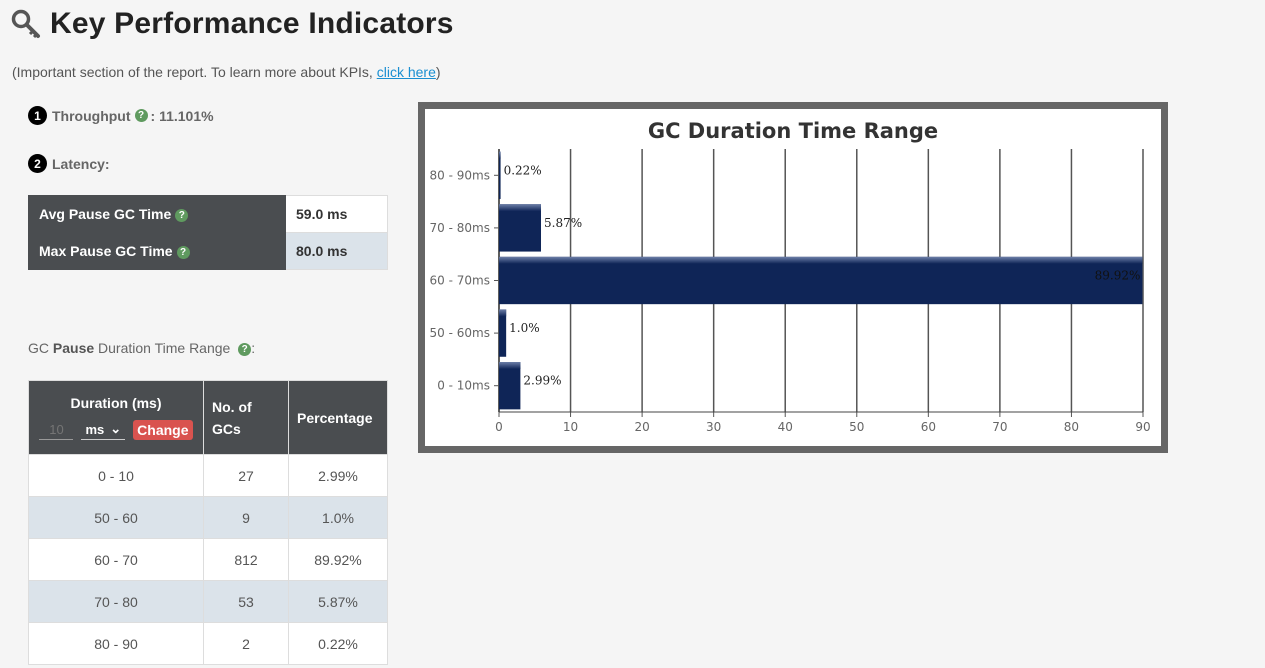  I want to click on subtitle-end: ), so click(438, 72).